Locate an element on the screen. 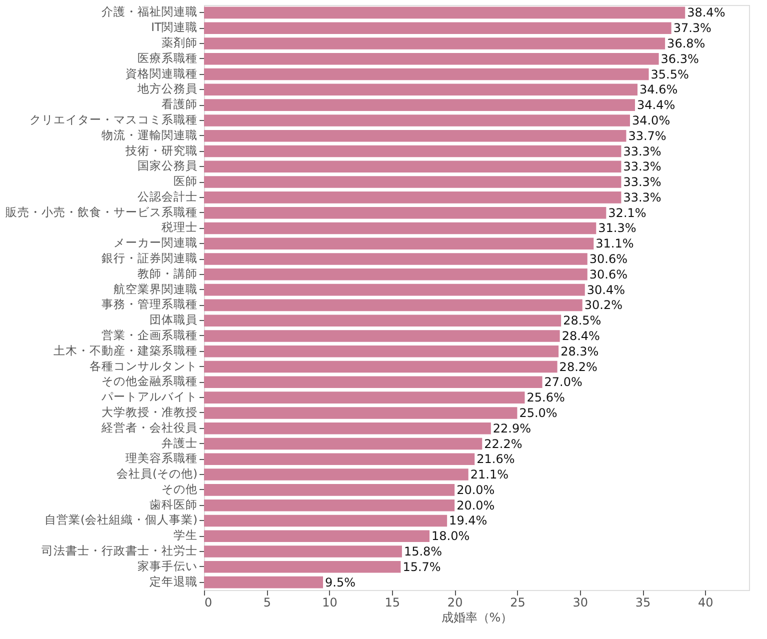 This screenshot has height=639, width=767. x-tick-label: 30 is located at coordinates (580, 603).